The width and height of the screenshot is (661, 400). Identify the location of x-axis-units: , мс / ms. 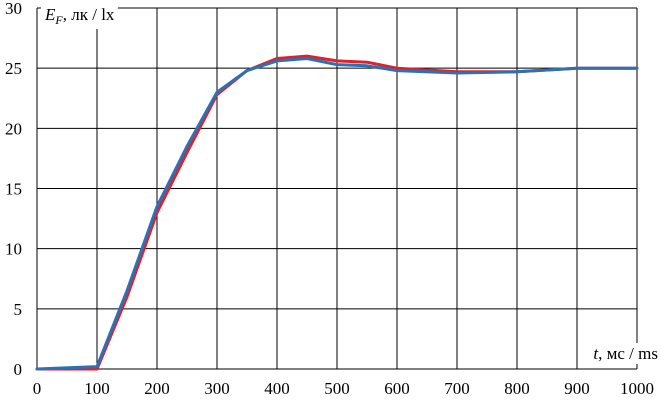
(628, 353).